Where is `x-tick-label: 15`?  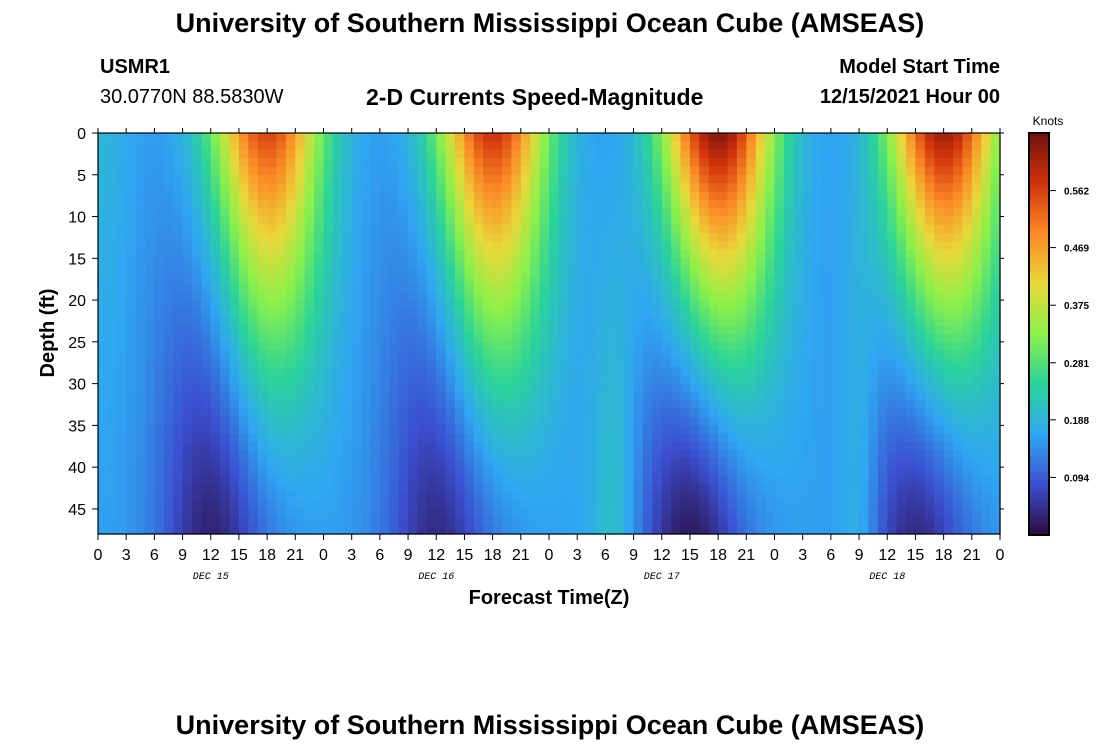
x-tick-label: 15 is located at coordinates (690, 555).